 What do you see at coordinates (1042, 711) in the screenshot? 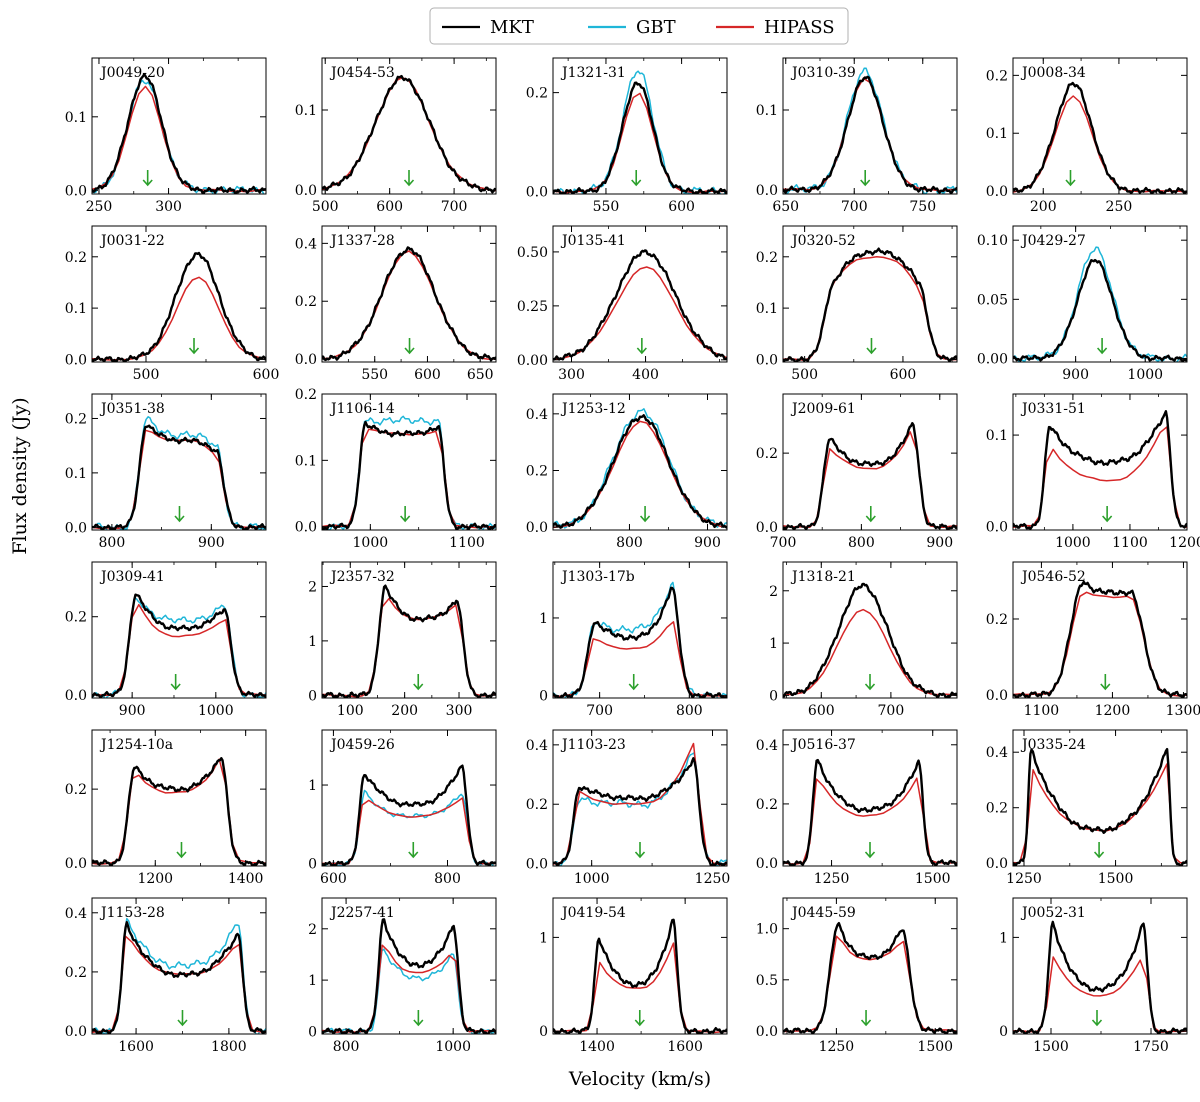
I see `x-tick-label: 1100` at bounding box center [1042, 711].